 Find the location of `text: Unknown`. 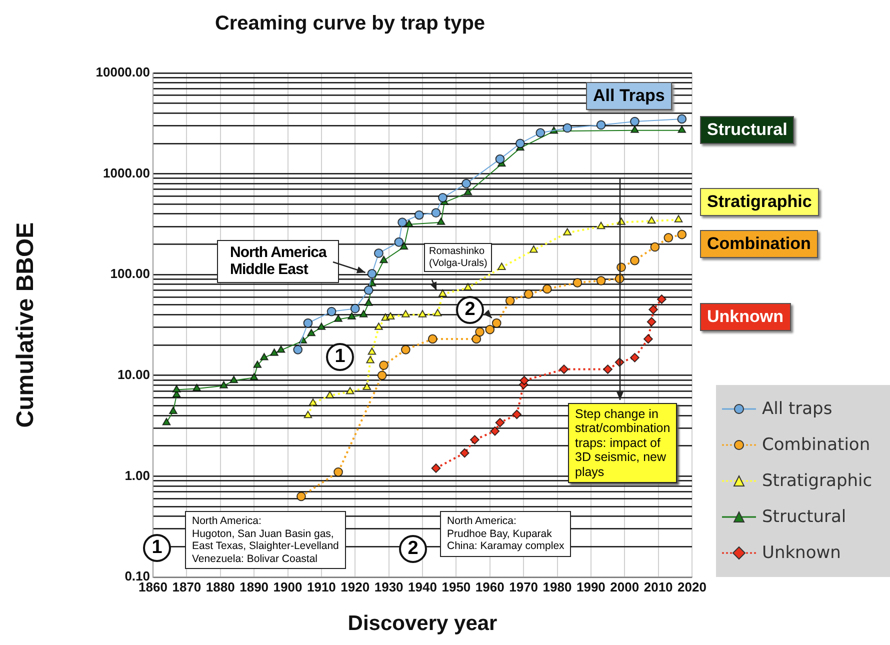

text: Unknown is located at coordinates (745, 317).